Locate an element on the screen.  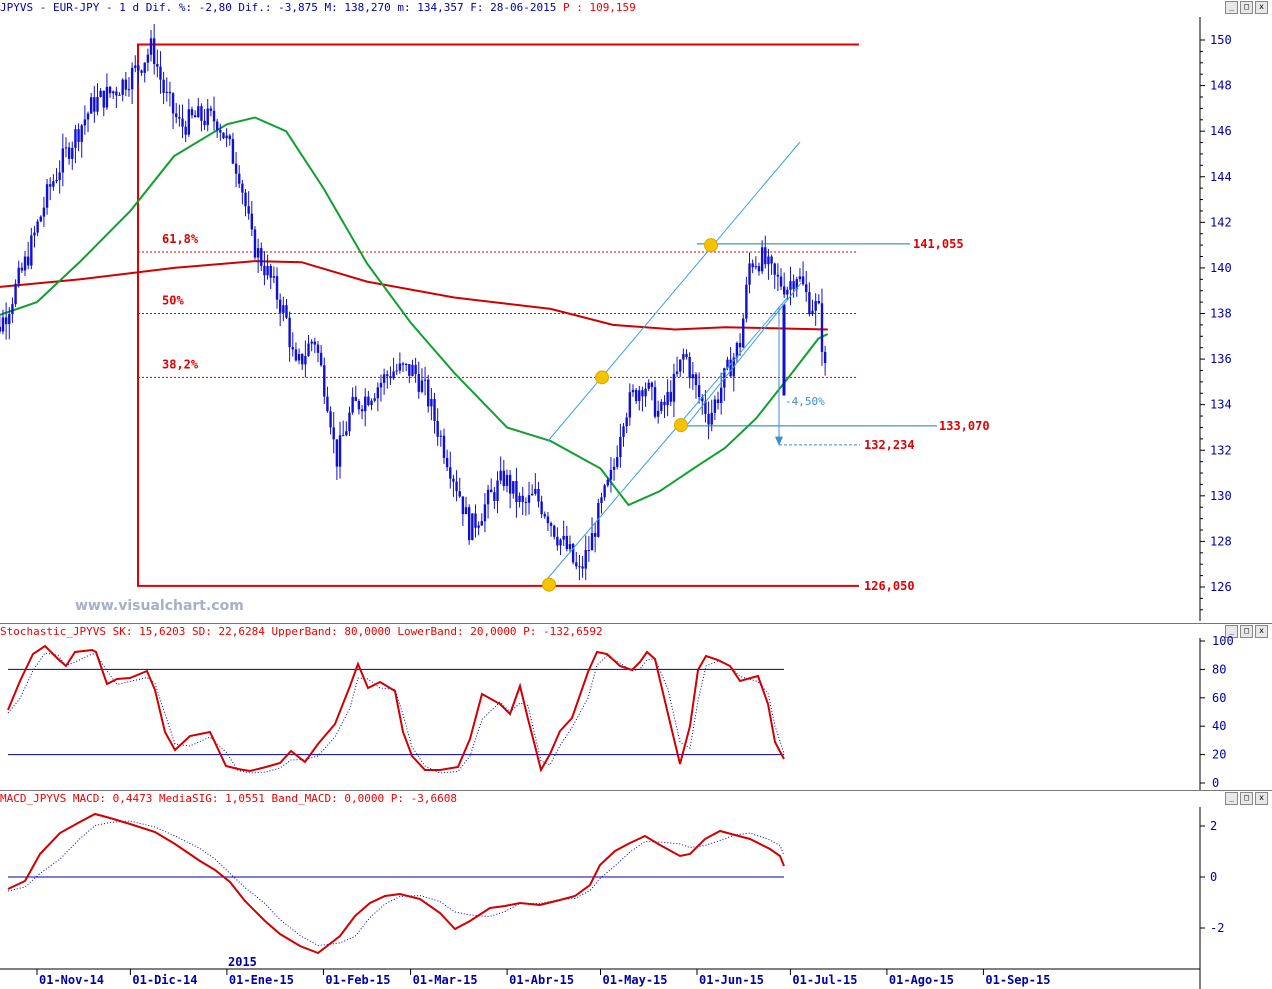
time-tick-label: 01-Sep-15 is located at coordinates (1017, 980).